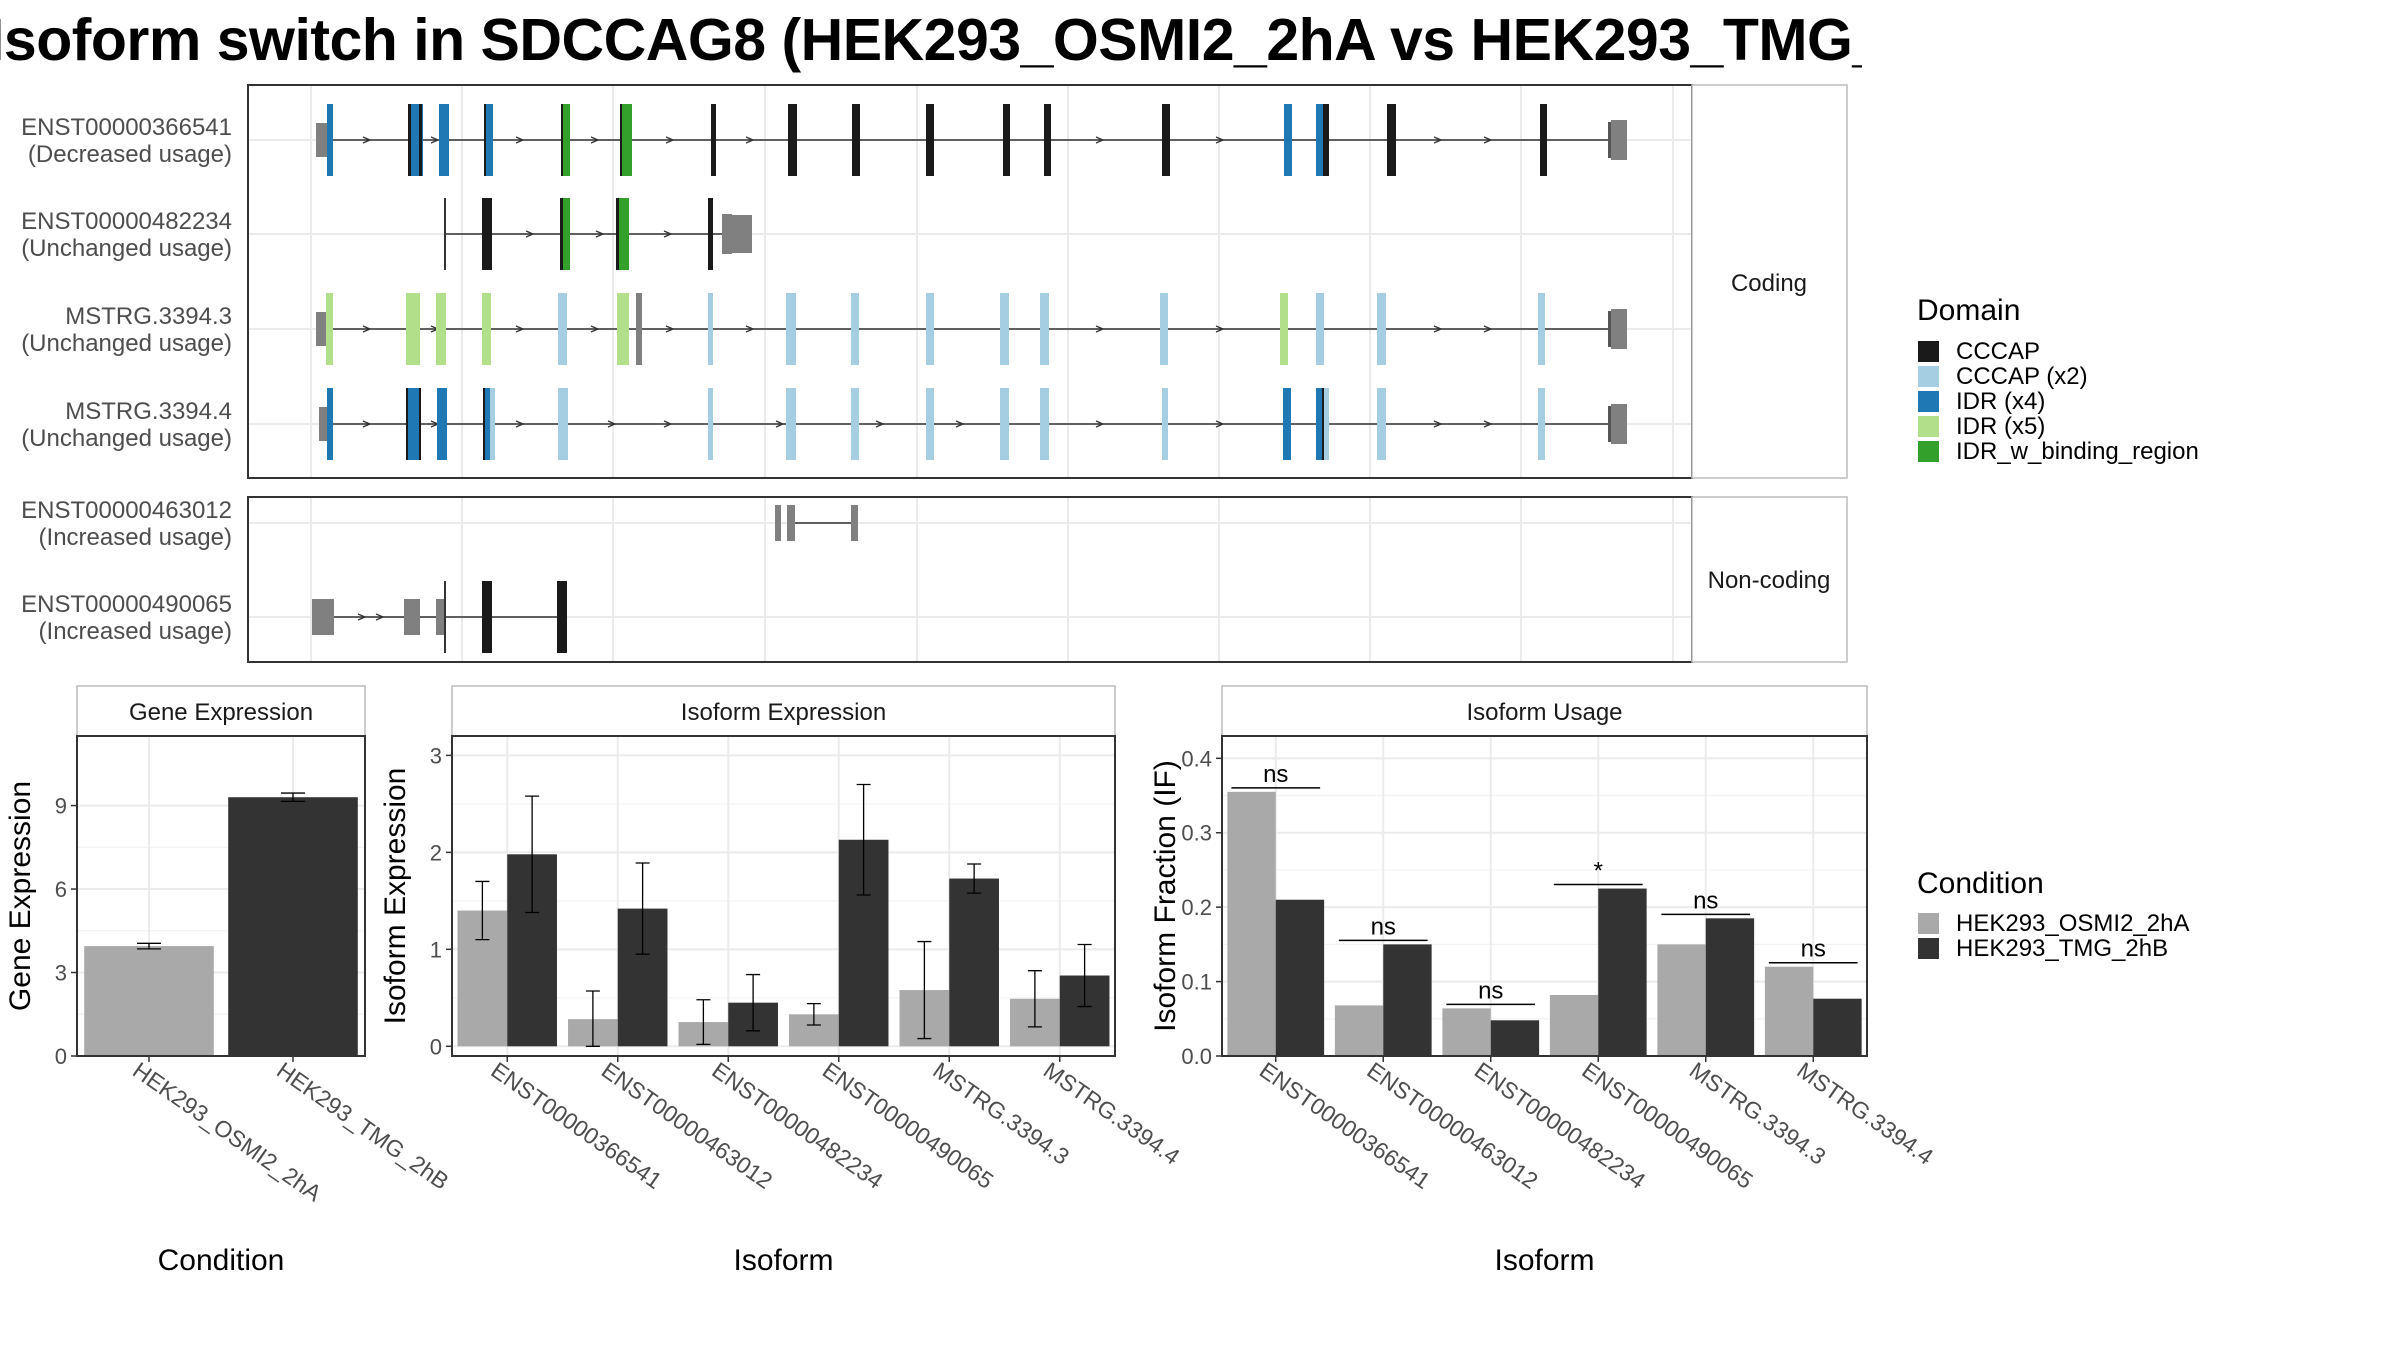  What do you see at coordinates (1196, 982) in the screenshot?
I see `y-tick-label: 0.1` at bounding box center [1196, 982].